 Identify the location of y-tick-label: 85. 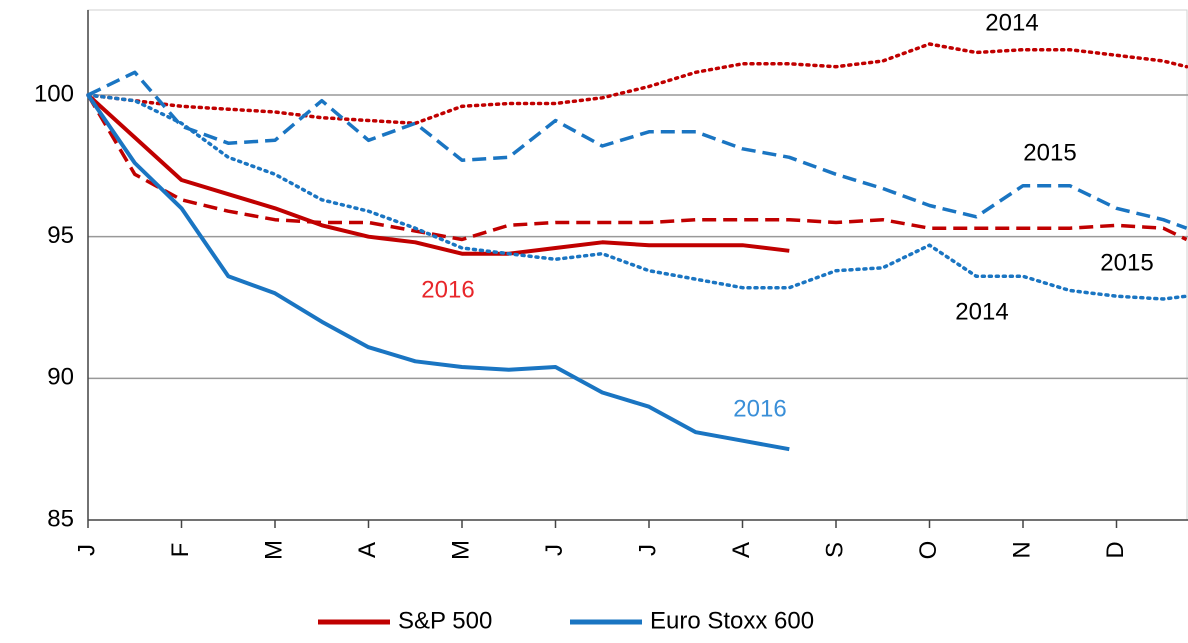
(60, 518).